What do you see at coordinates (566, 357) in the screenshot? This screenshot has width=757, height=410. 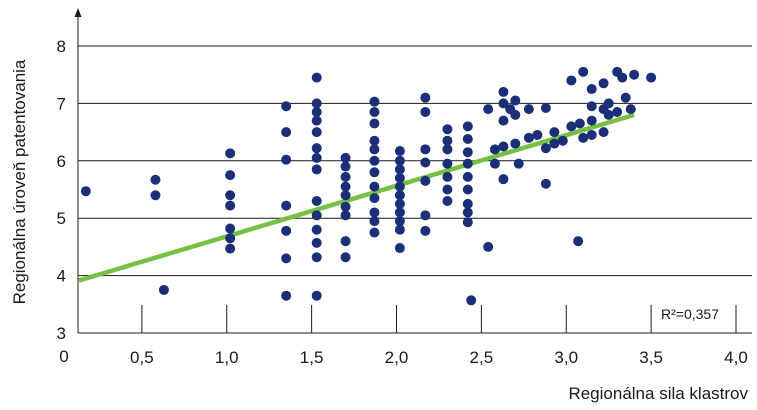 I see `x-tick-label: 3,0` at bounding box center [566, 357].